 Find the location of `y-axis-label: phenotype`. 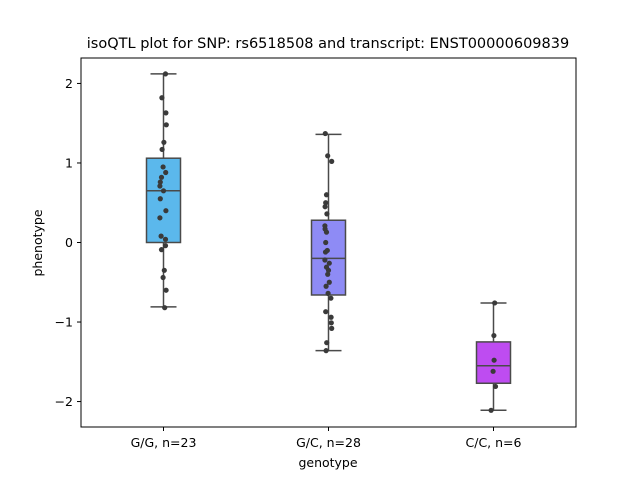

y-axis-label: phenotype is located at coordinates (37, 242).